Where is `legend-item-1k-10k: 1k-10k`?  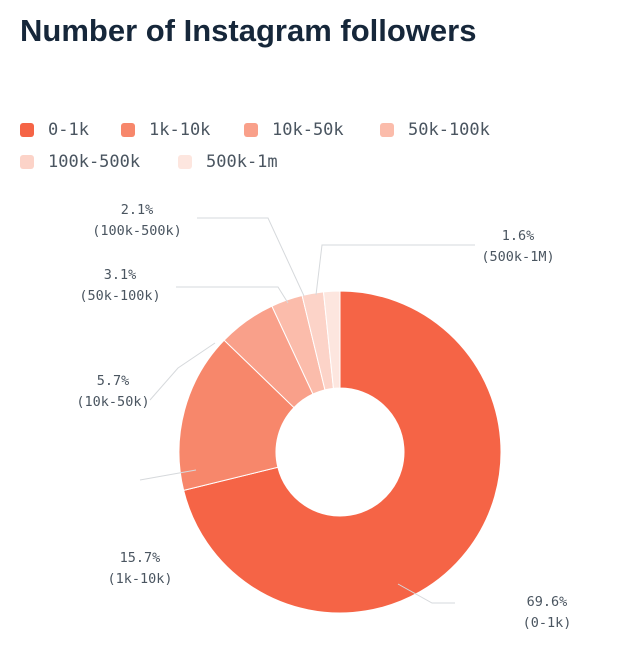
legend-item-1k-10k: 1k-10k is located at coordinates (165, 130).